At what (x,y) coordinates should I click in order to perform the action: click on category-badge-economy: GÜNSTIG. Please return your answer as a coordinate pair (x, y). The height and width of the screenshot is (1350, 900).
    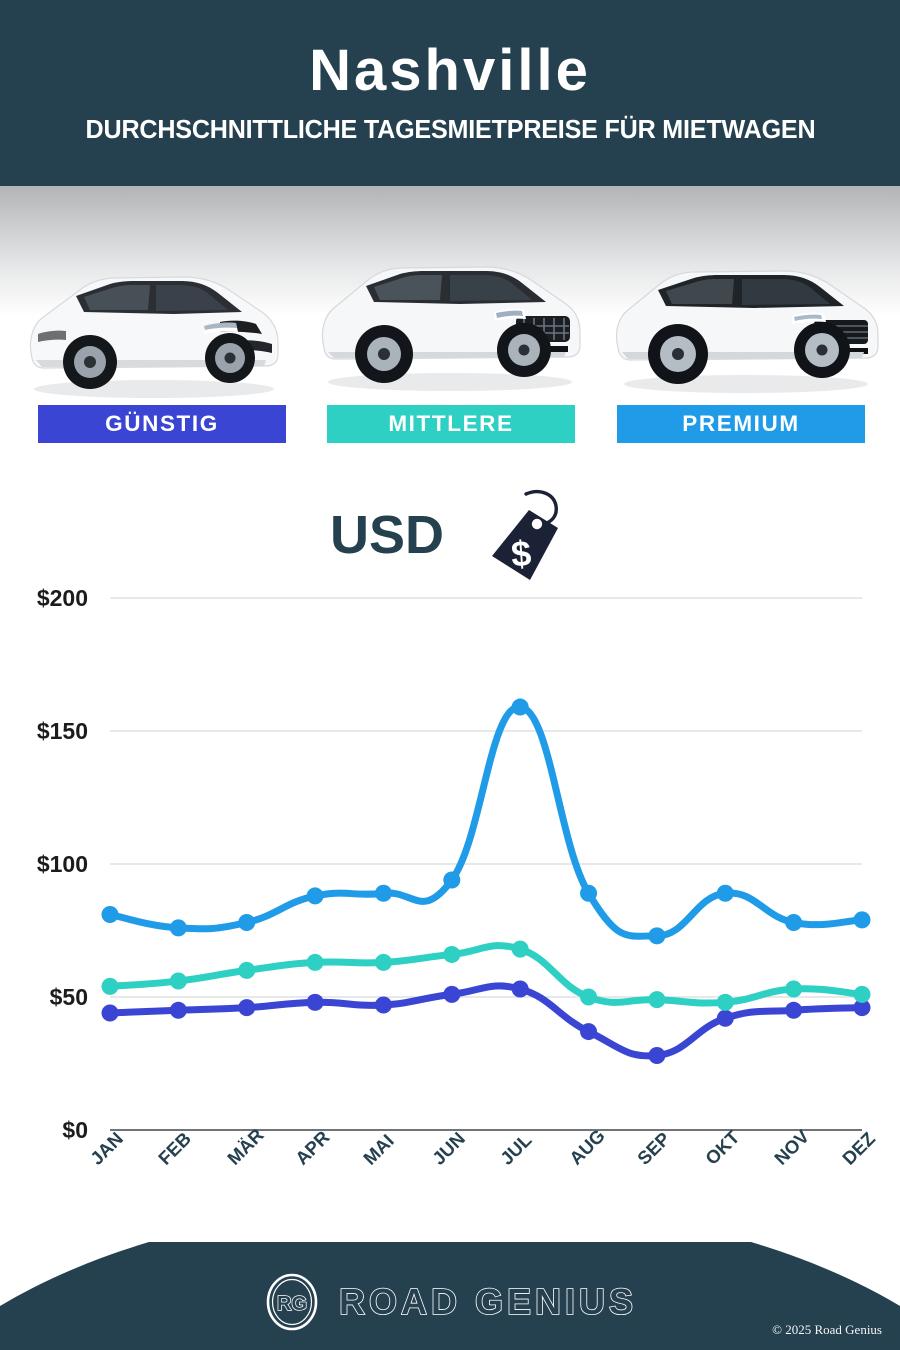
    Looking at the image, I should click on (162, 424).